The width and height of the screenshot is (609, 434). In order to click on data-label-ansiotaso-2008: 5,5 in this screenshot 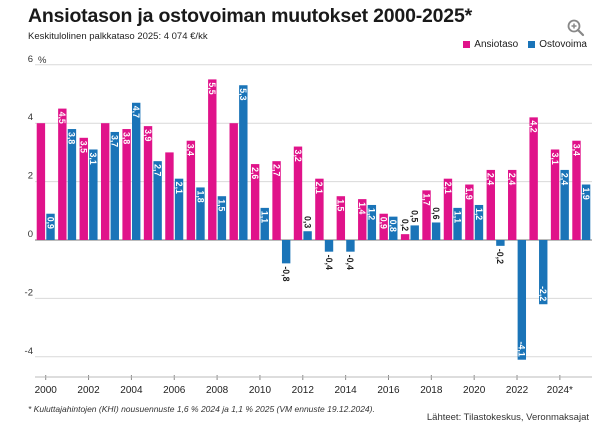, I will do `click(212, 88)`.